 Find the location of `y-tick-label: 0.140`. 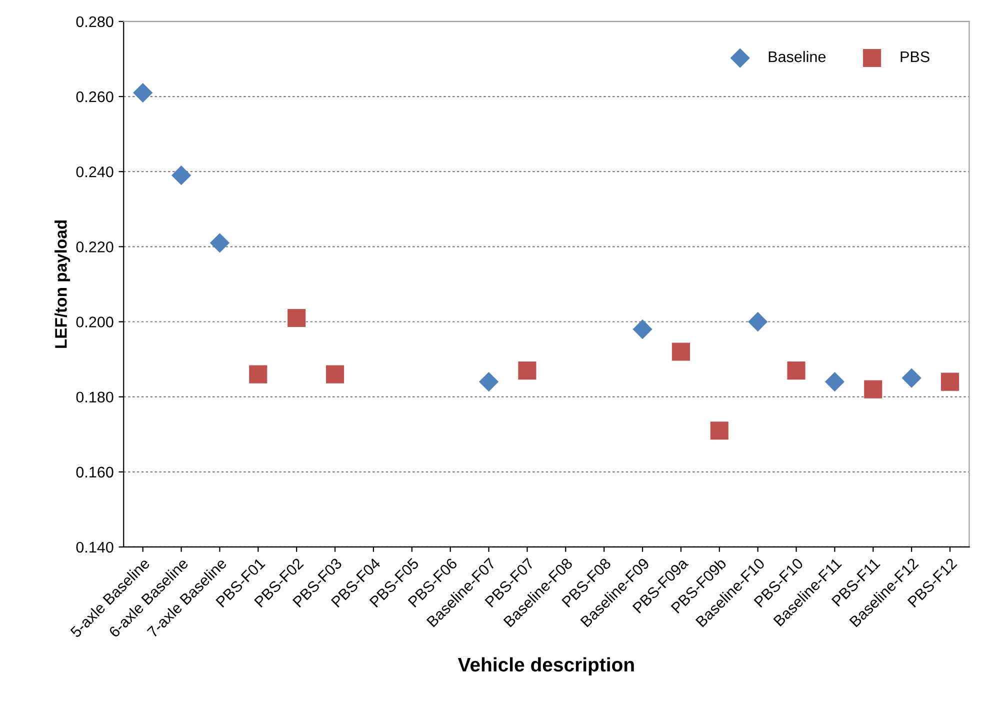

y-tick-label: 0.140 is located at coordinates (95, 547).